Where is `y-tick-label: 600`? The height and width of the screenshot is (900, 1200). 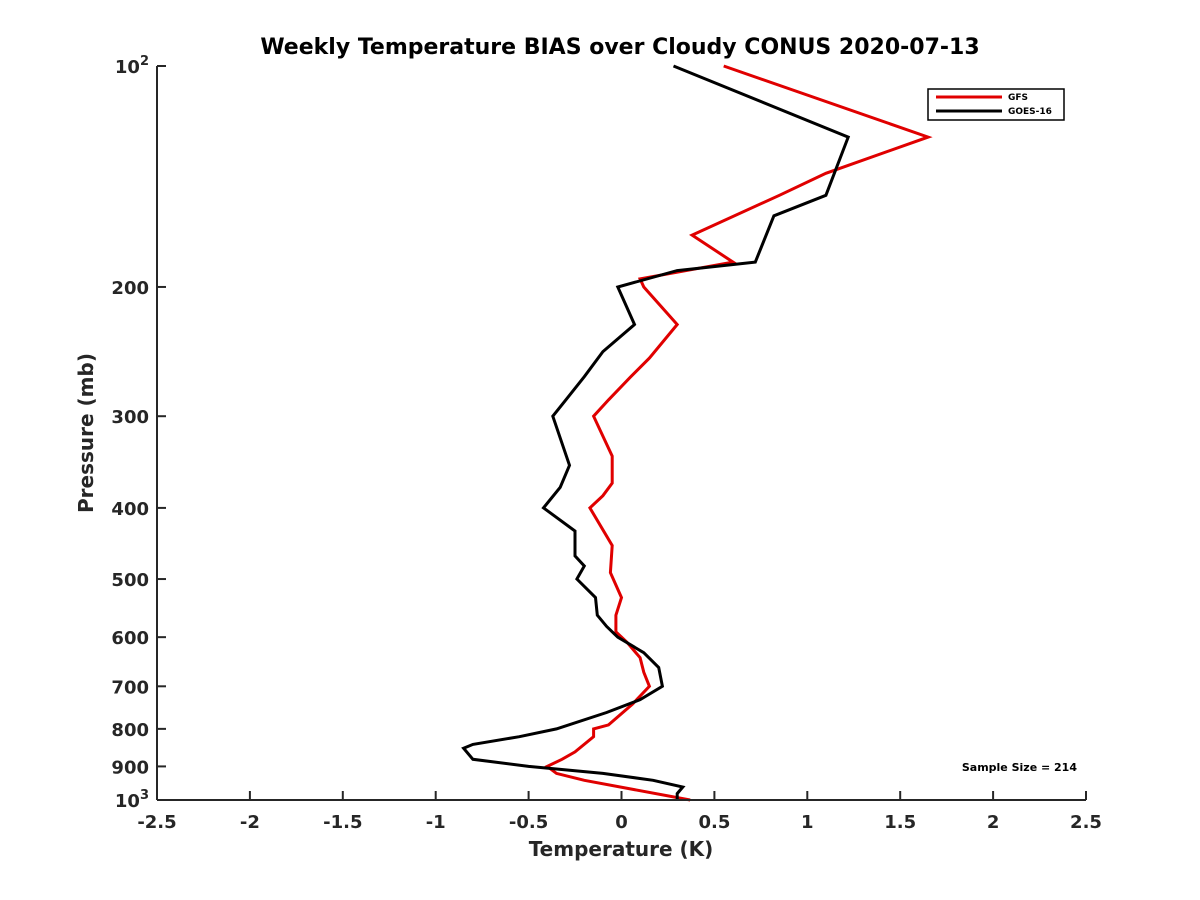
y-tick-label: 600 is located at coordinates (130, 638).